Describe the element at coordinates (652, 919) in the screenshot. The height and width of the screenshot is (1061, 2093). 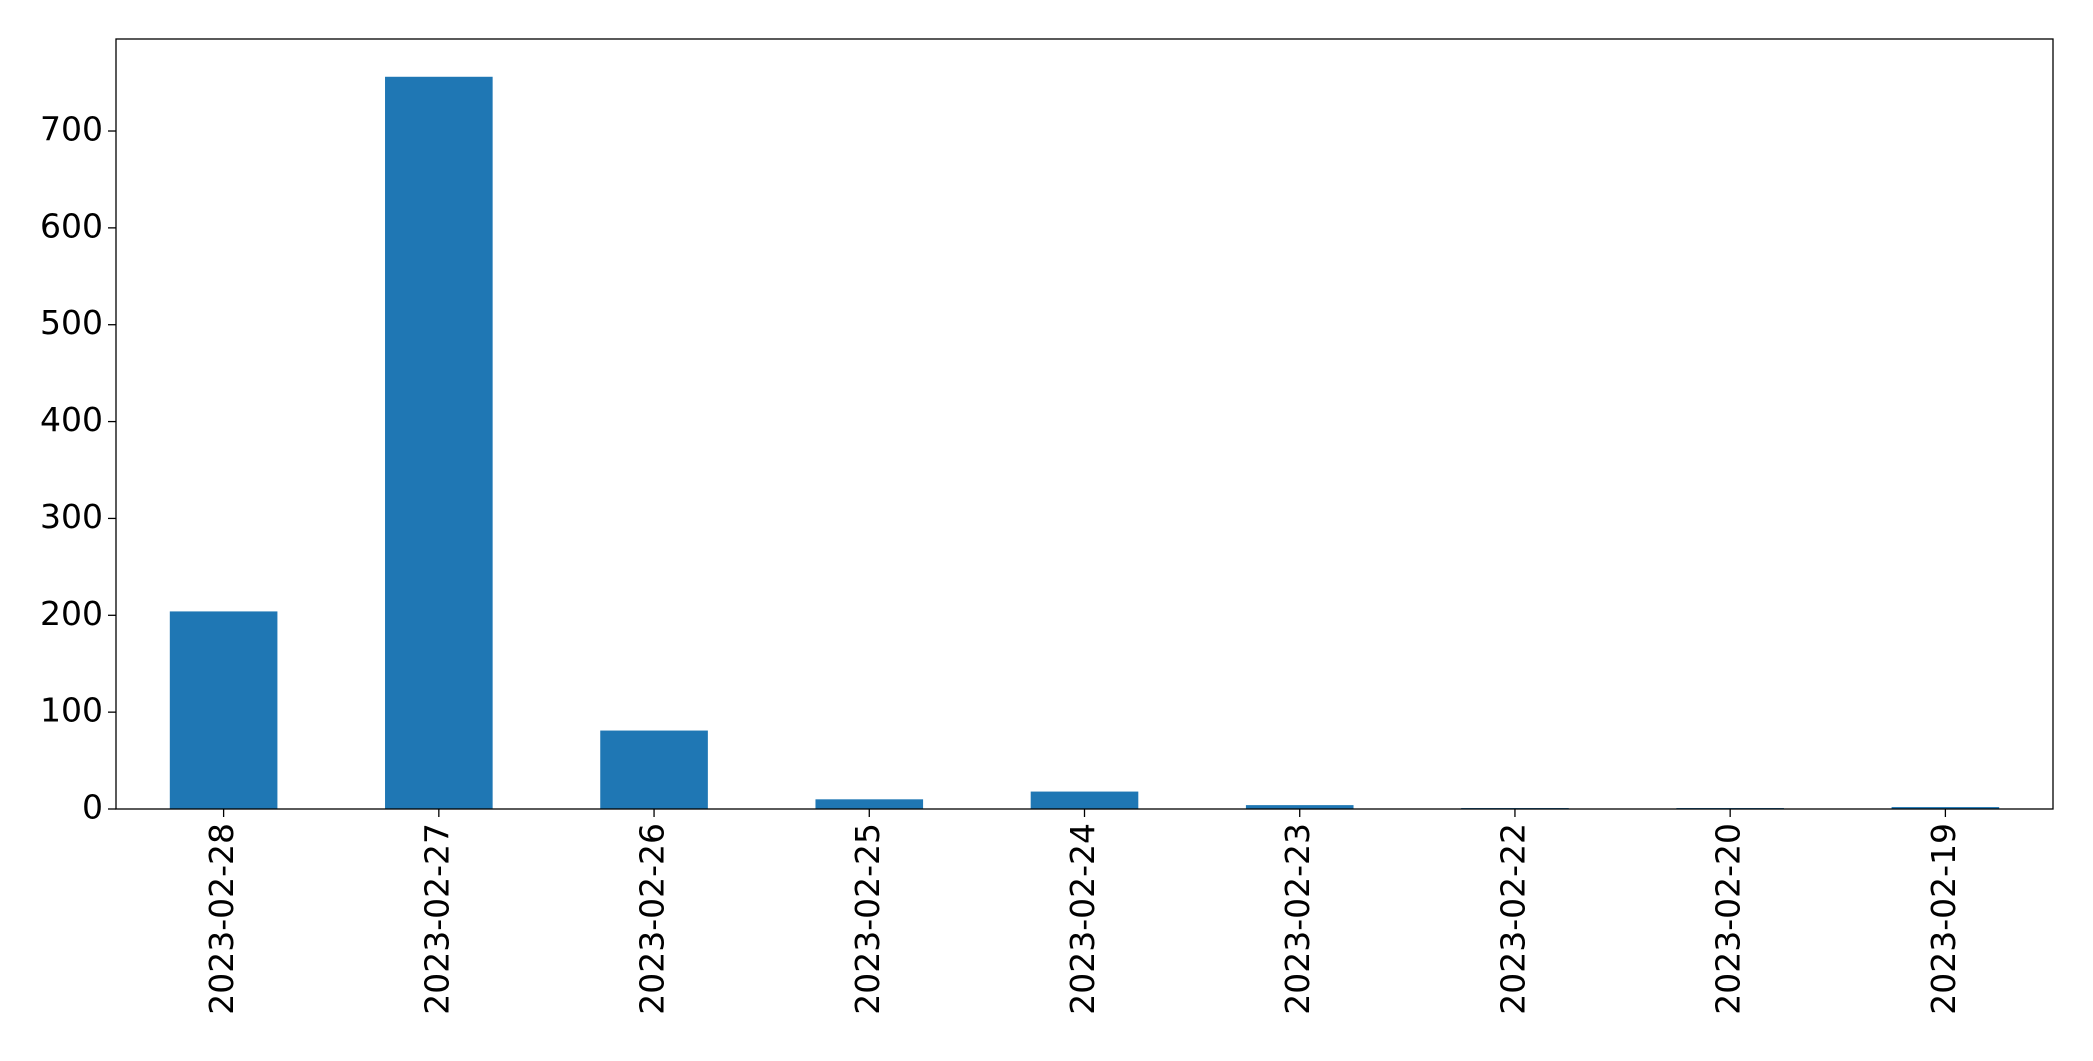
I see `x-tick-label: 2023-02-26` at that location.